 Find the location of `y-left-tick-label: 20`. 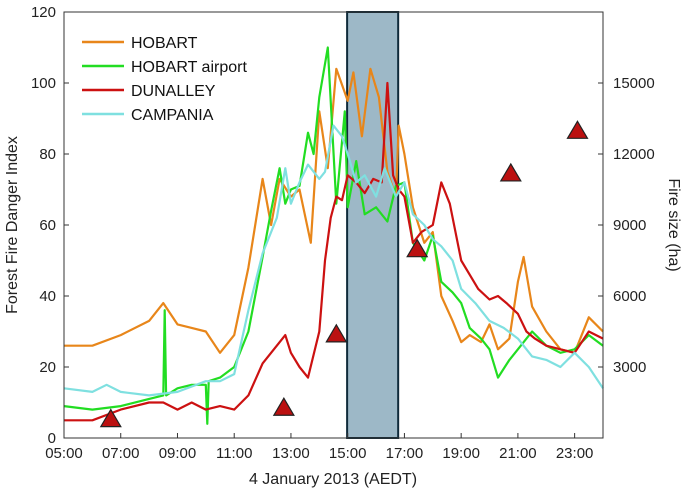

y-left-tick-label: 20 is located at coordinates (47, 367).